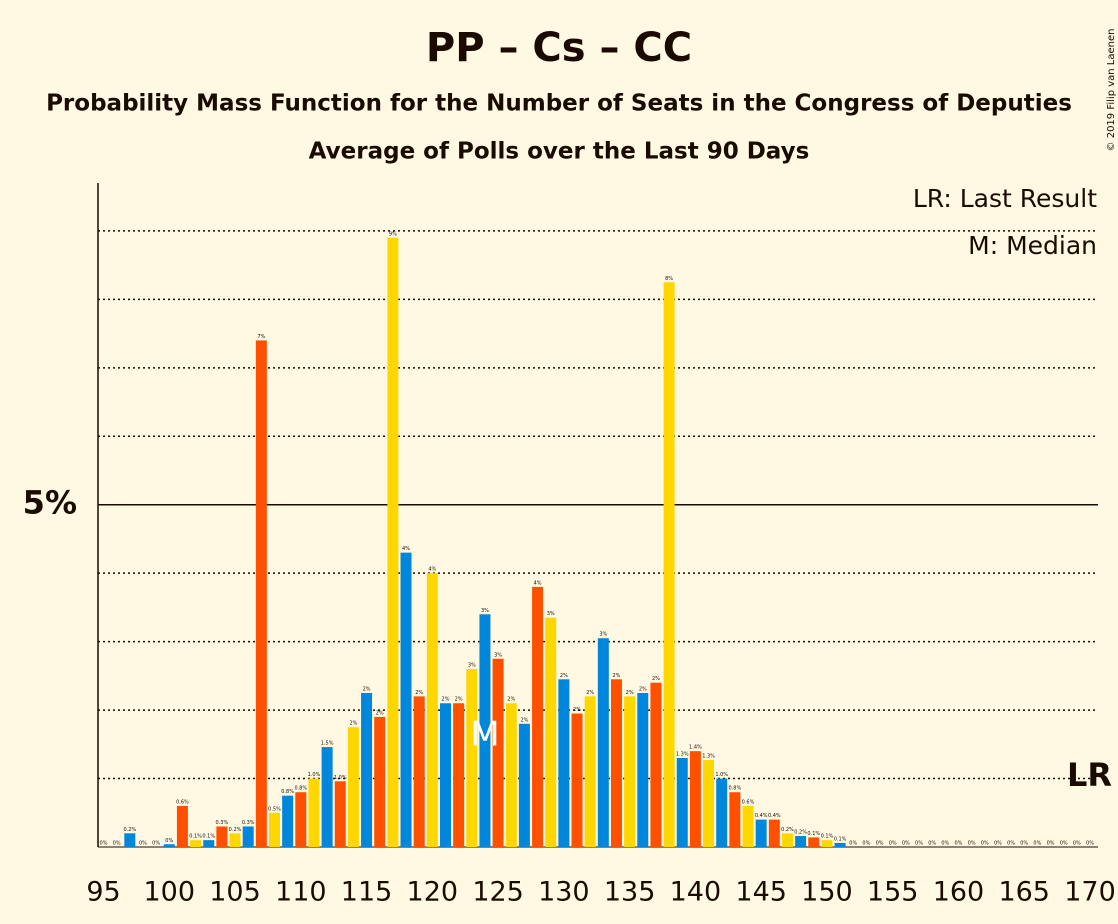 The height and width of the screenshot is (924, 1118). Describe the element at coordinates (1005, 198) in the screenshot. I see `legend-entry: LR: Last Result` at that location.